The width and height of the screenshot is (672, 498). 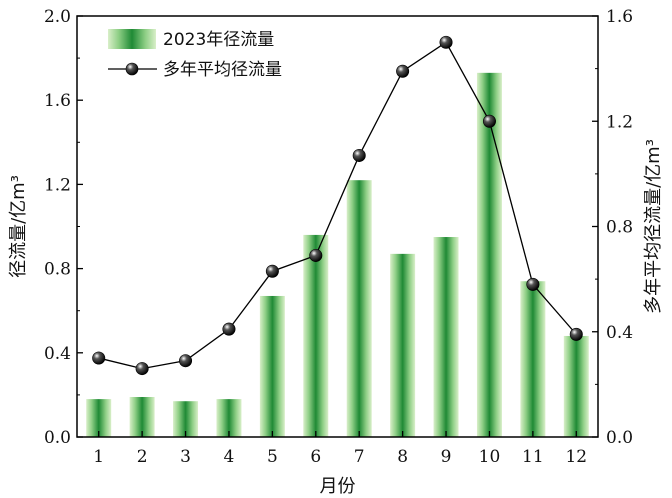 I want to click on legend-bar-label: 2023年径流量, so click(x=218, y=40).